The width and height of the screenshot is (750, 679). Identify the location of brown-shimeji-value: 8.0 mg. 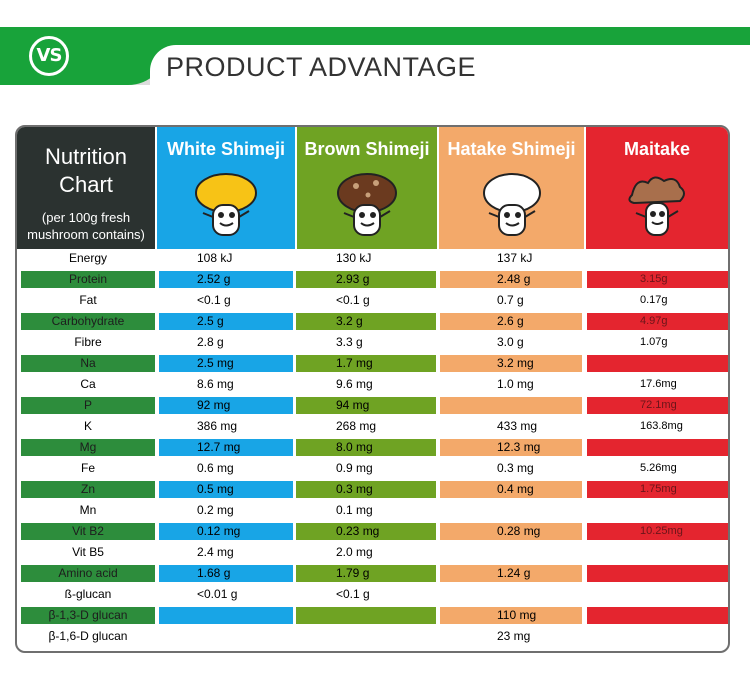
(366, 447).